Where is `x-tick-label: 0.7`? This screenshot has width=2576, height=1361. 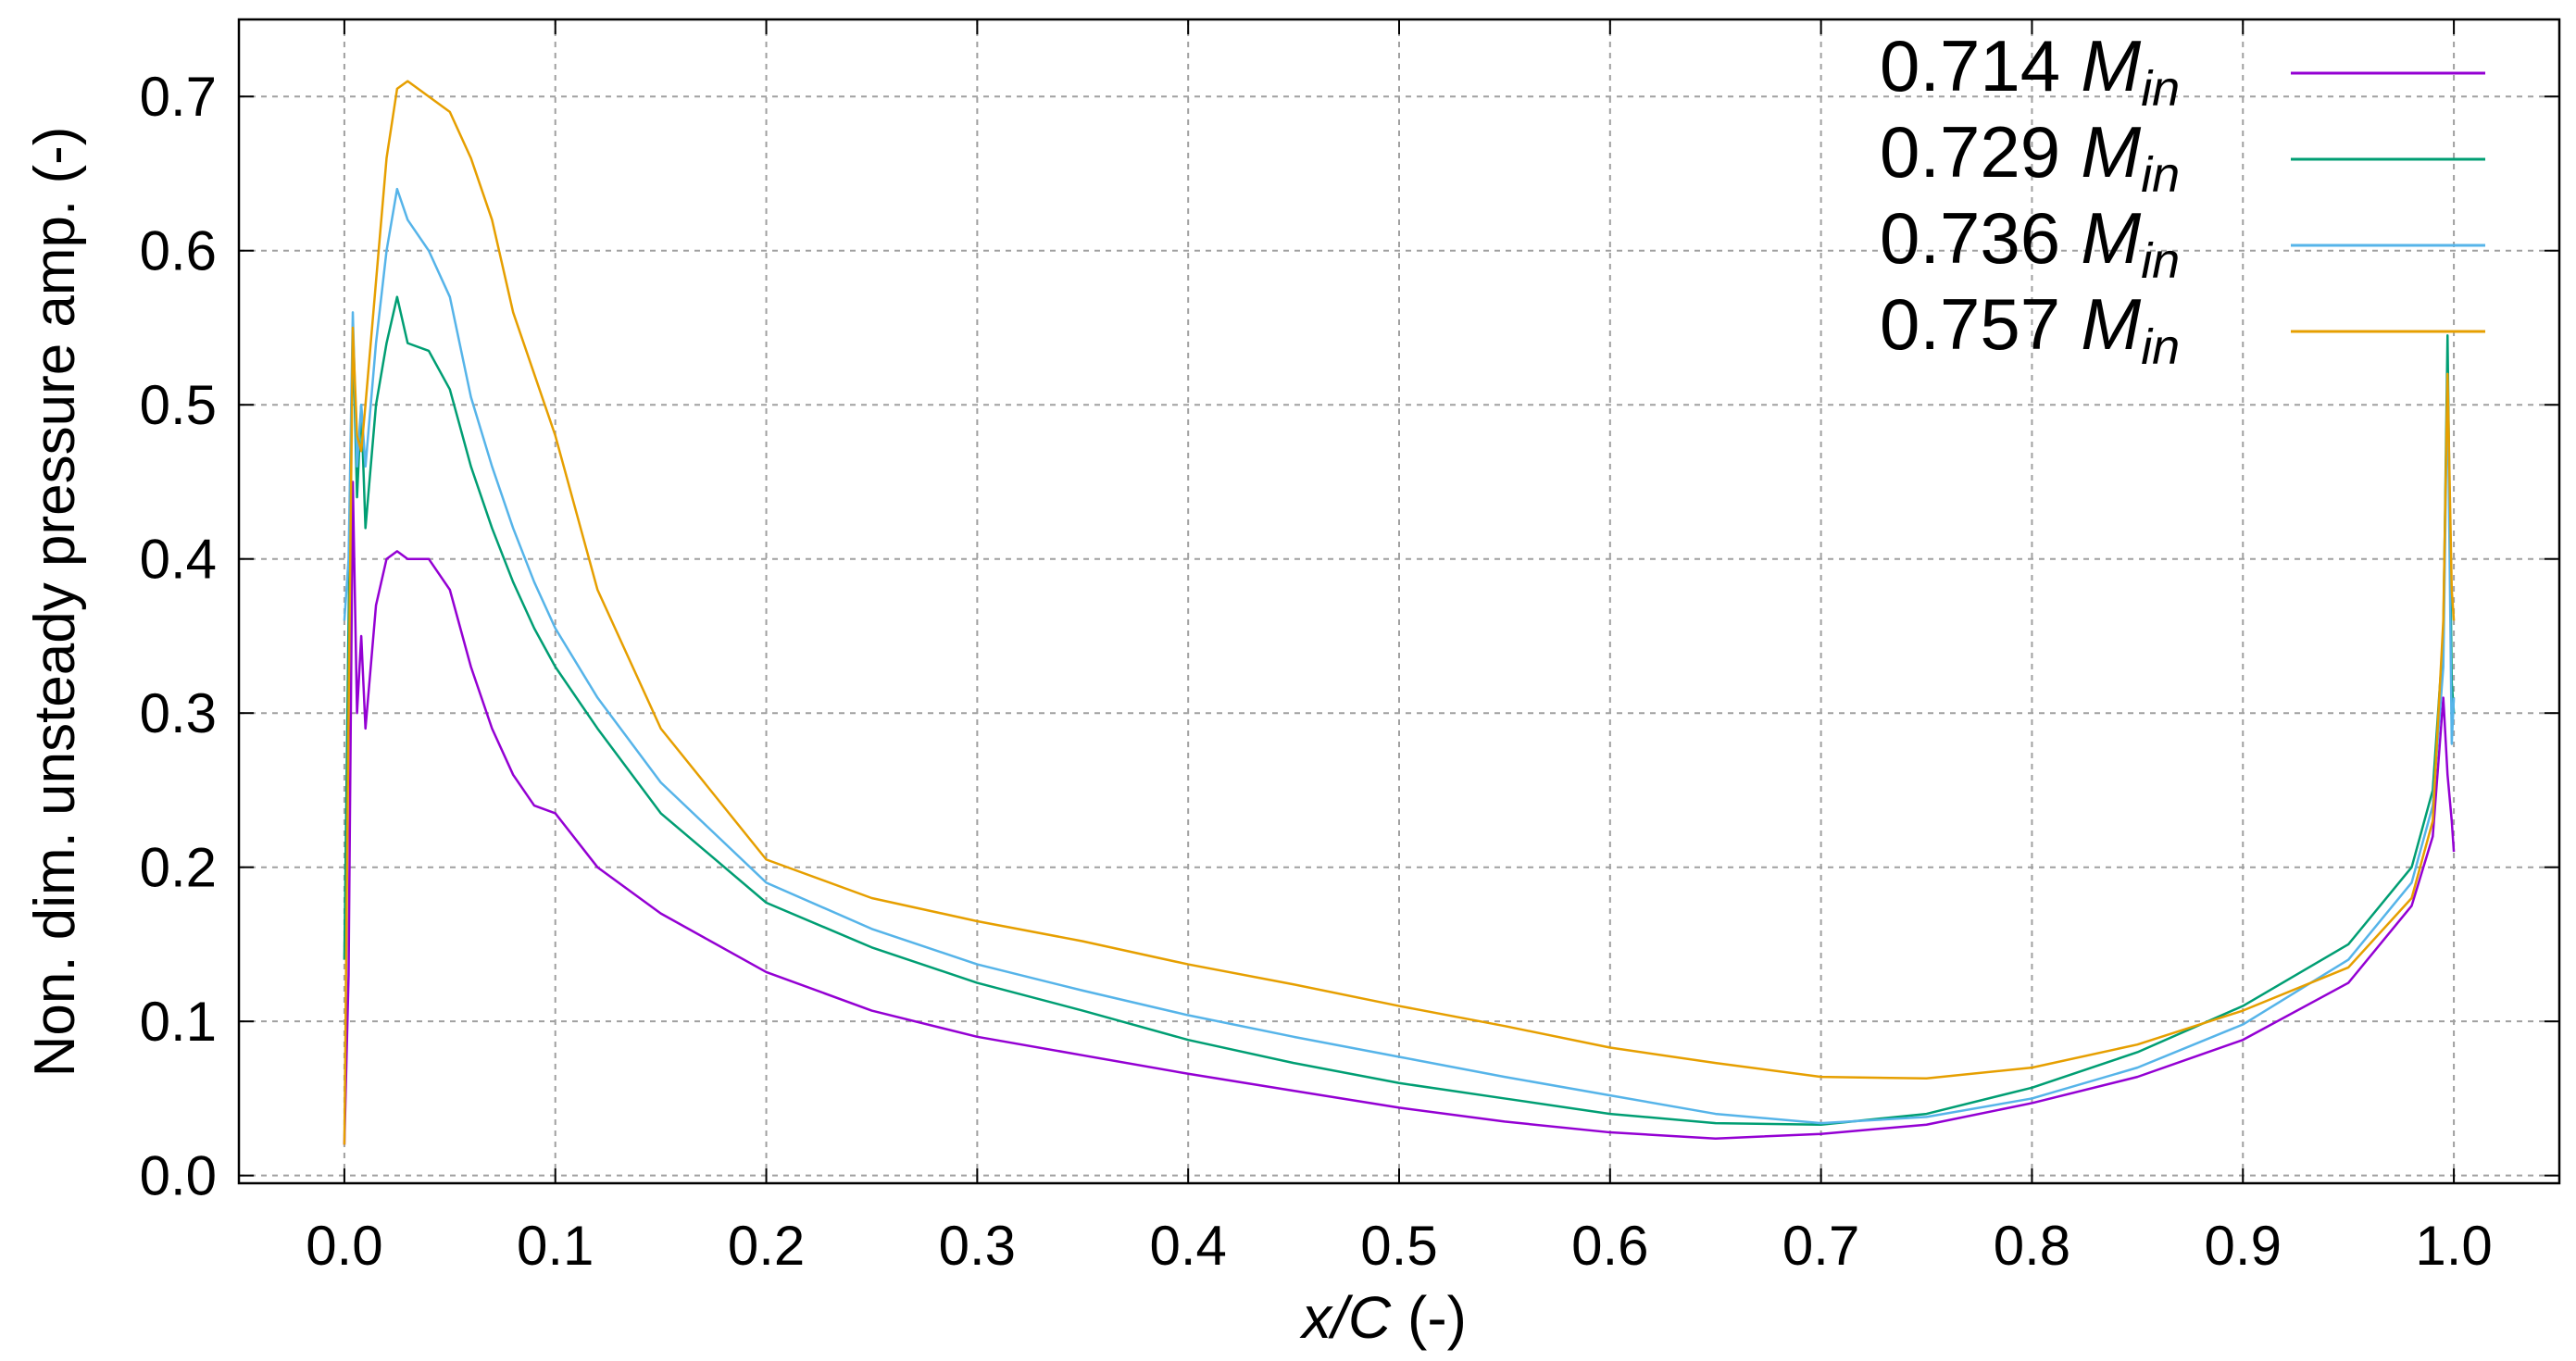
x-tick-label: 0.7 is located at coordinates (1820, 1246).